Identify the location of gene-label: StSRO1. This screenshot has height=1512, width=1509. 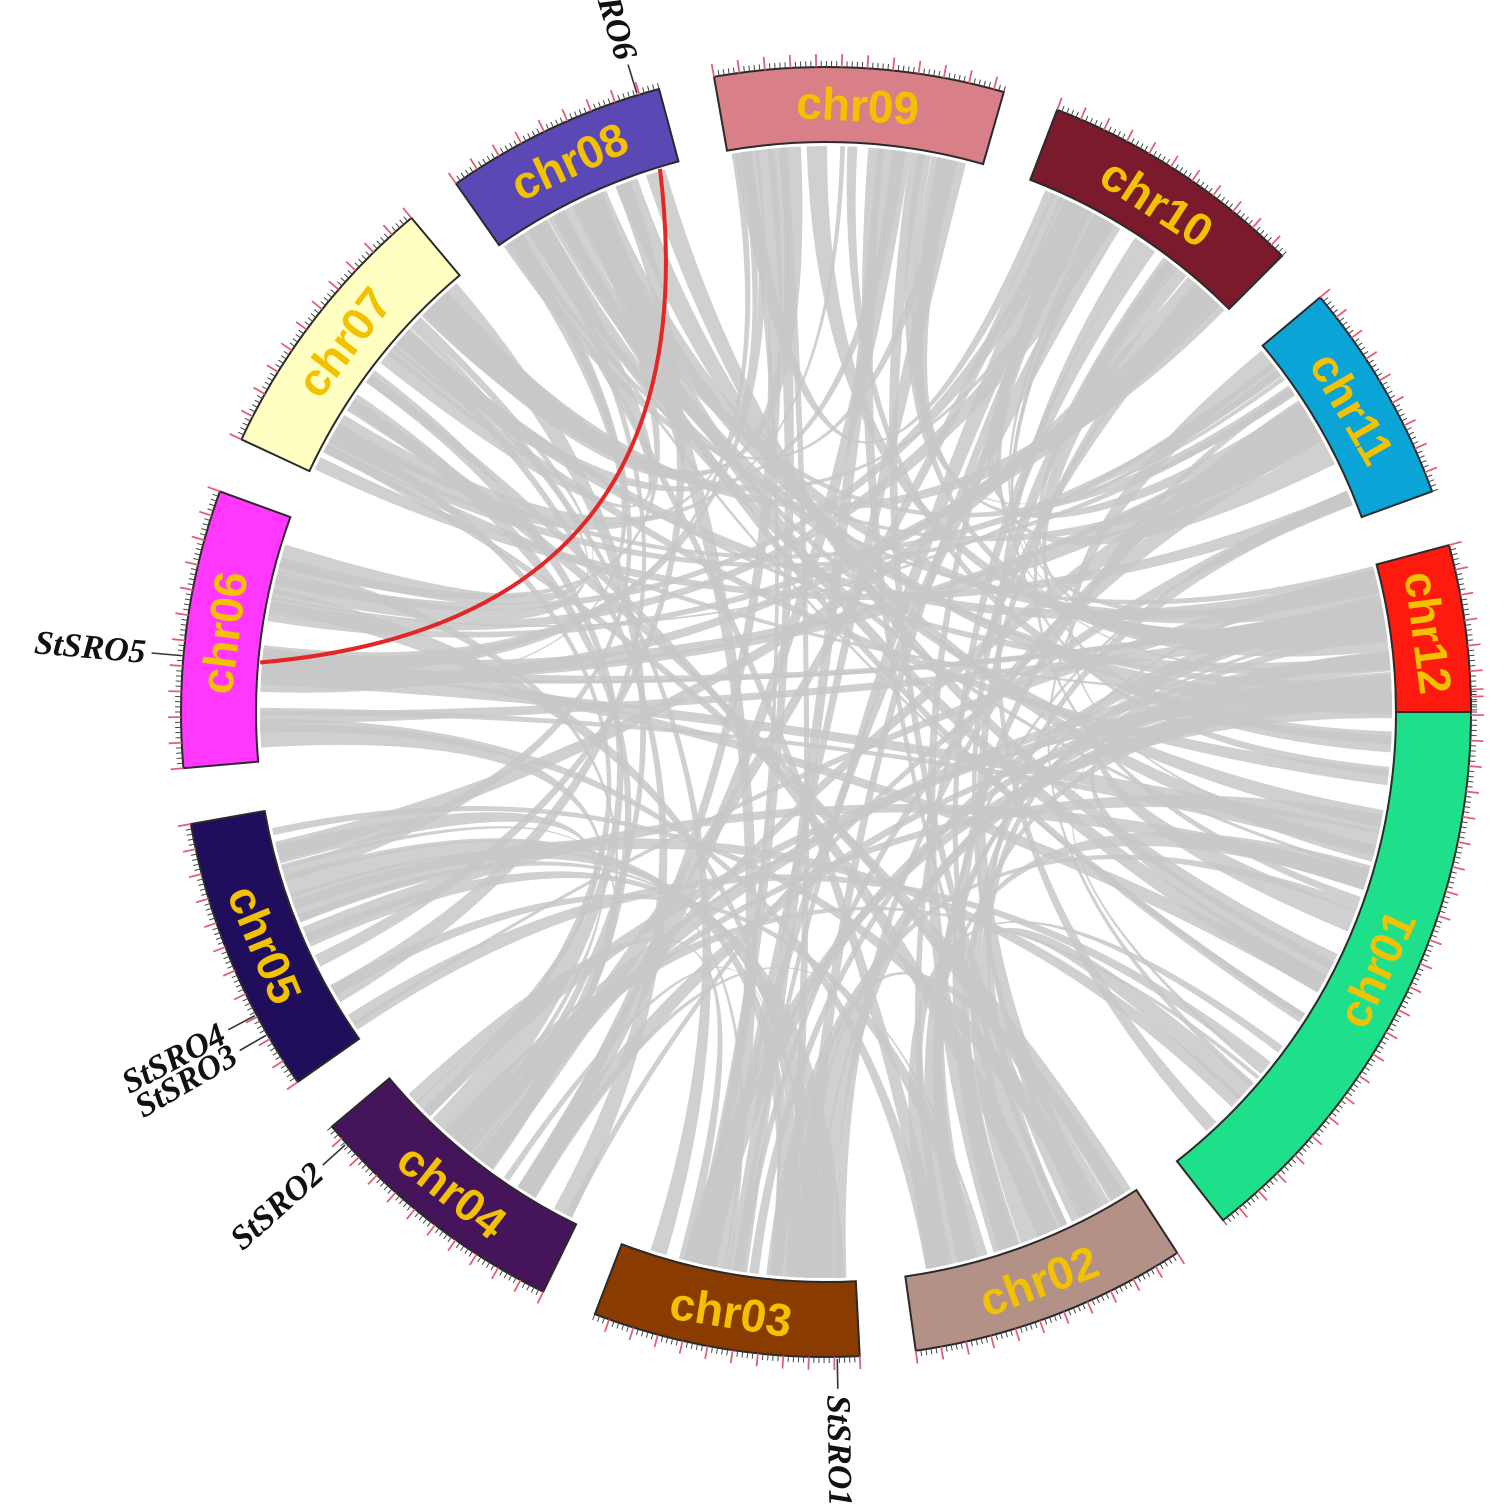
(838, 1451).